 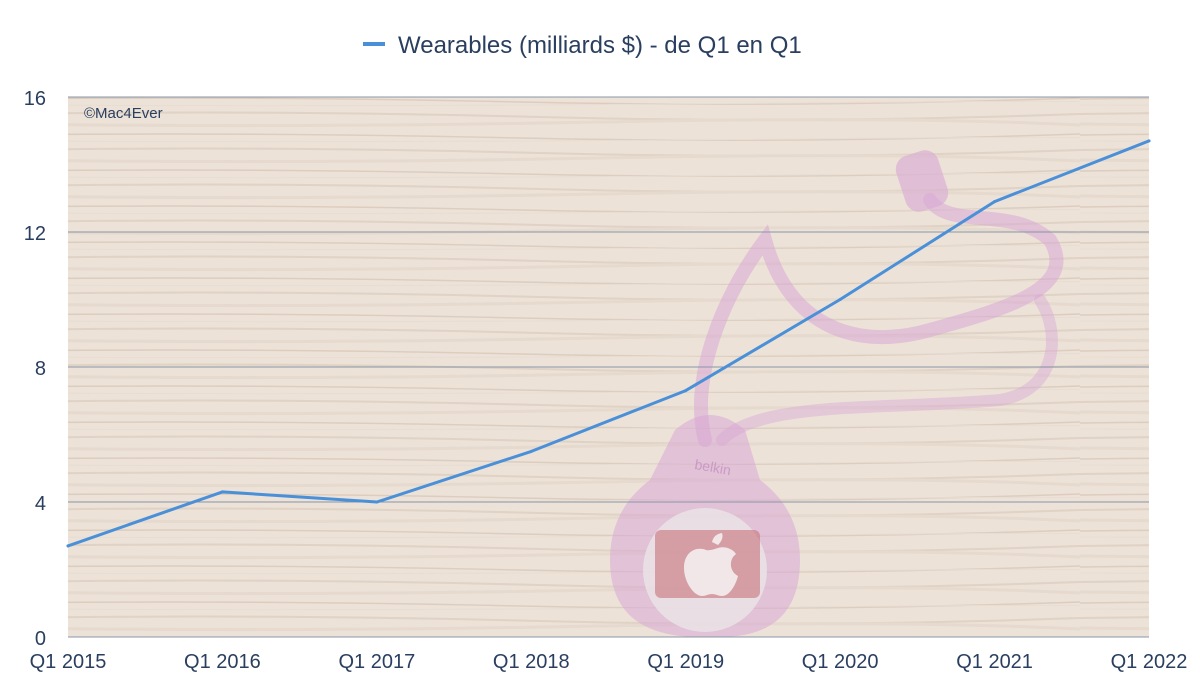 What do you see at coordinates (840, 662) in the screenshot?
I see `x-tick-label: Q1 2020` at bounding box center [840, 662].